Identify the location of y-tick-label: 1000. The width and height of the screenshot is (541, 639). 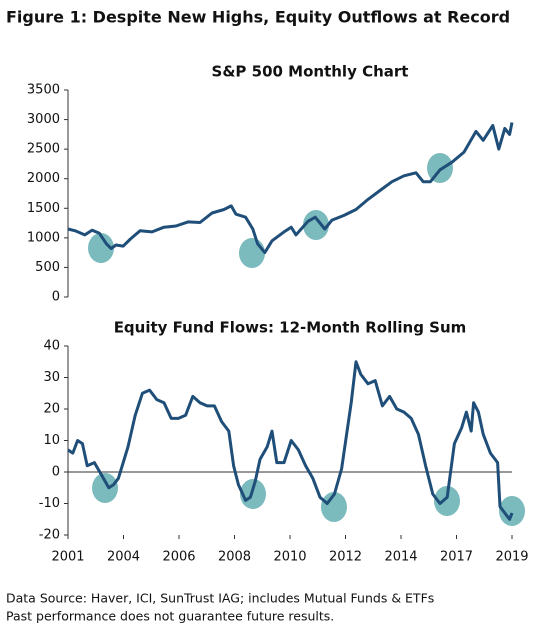
(43, 237).